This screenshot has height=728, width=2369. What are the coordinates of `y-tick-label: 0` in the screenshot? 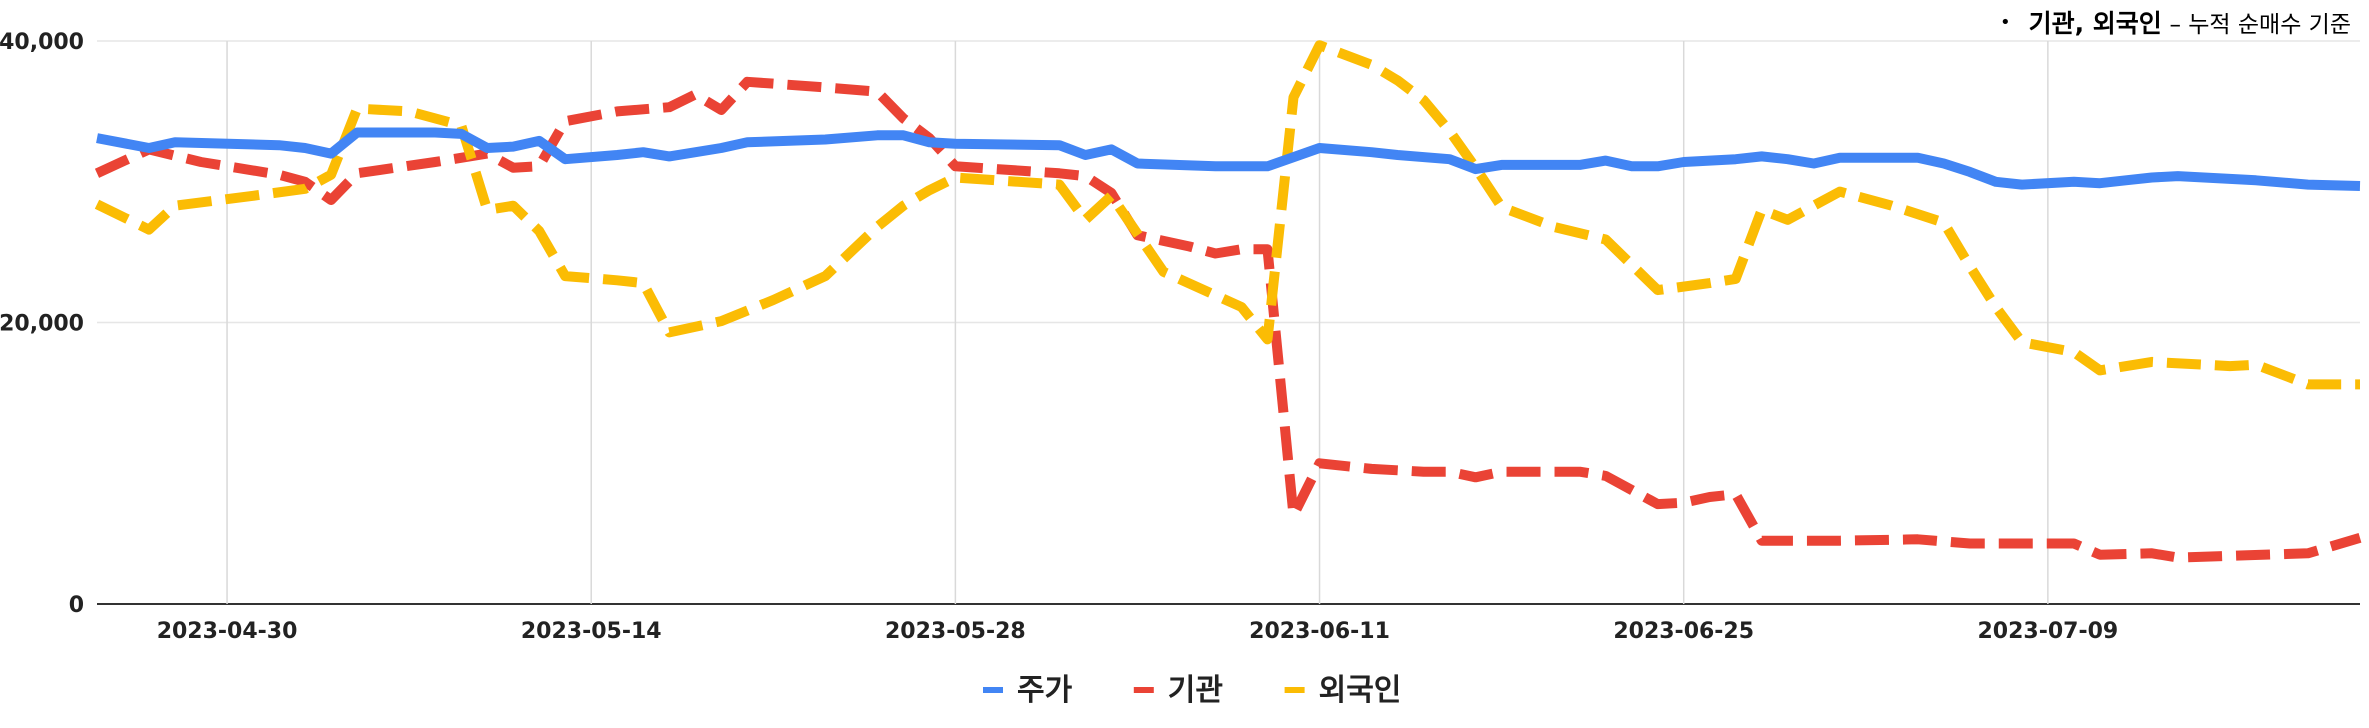 It's located at (76, 605).